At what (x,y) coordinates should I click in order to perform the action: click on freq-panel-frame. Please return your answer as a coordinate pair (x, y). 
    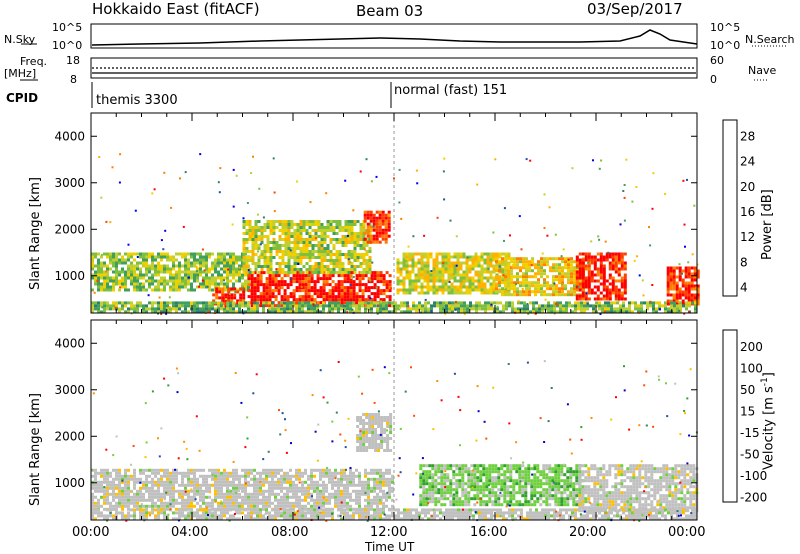
    Looking at the image, I should click on (394, 68).